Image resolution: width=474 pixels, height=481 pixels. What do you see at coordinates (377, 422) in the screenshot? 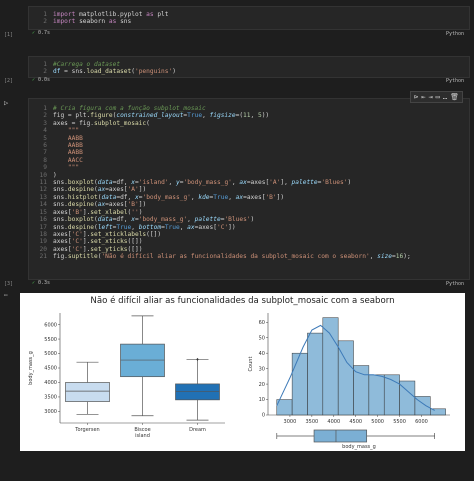
I see `xtick-label-b: 5000` at bounding box center [377, 422].